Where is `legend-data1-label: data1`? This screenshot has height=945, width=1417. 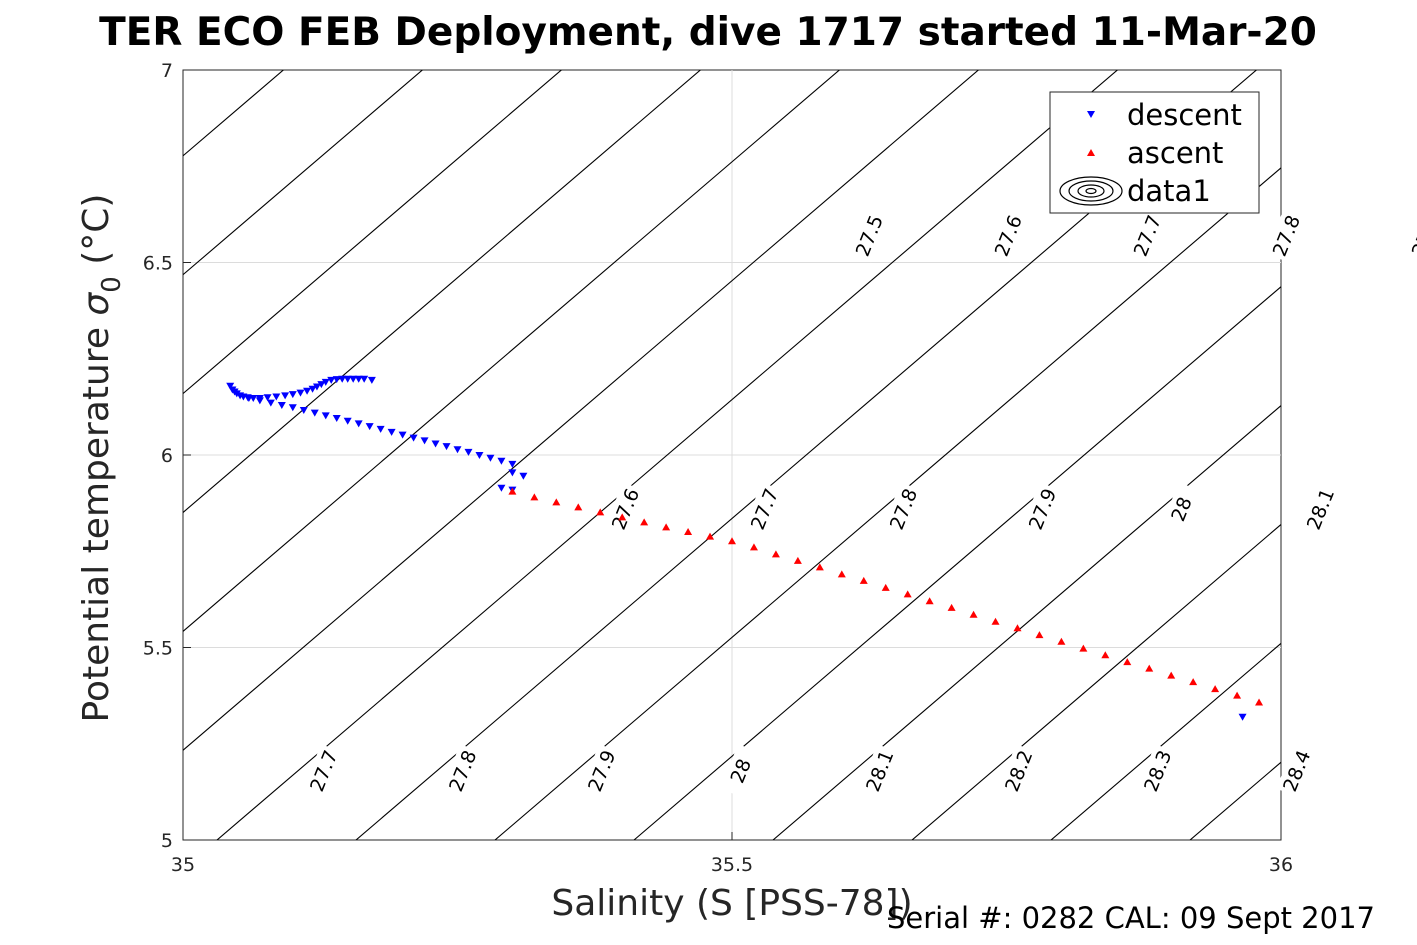
legend-data1-label: data1 is located at coordinates (1169, 191).